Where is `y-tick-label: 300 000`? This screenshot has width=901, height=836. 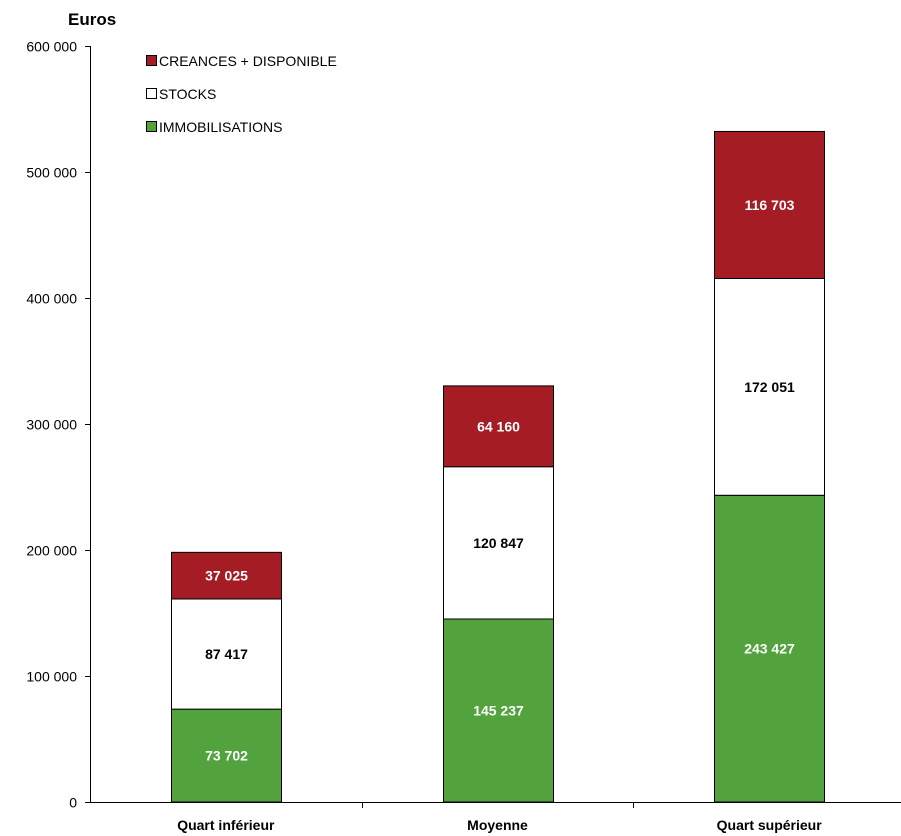
y-tick-label: 300 000 is located at coordinates (51, 425).